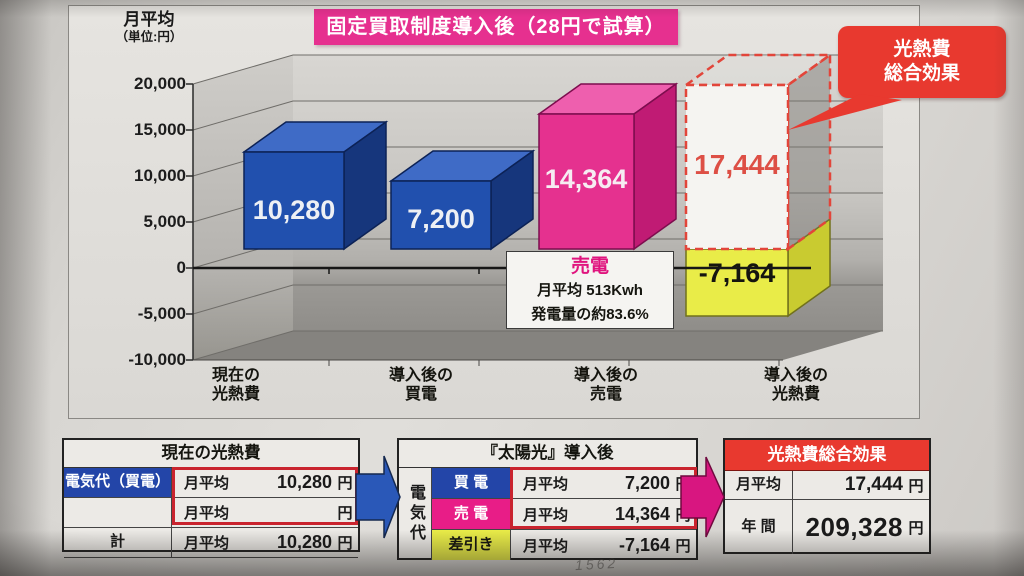 Image resolution: width=1024 pixels, height=576 pixels. Describe the element at coordinates (471, 483) in the screenshot. I see `row-header-buy: 買 電` at that location.